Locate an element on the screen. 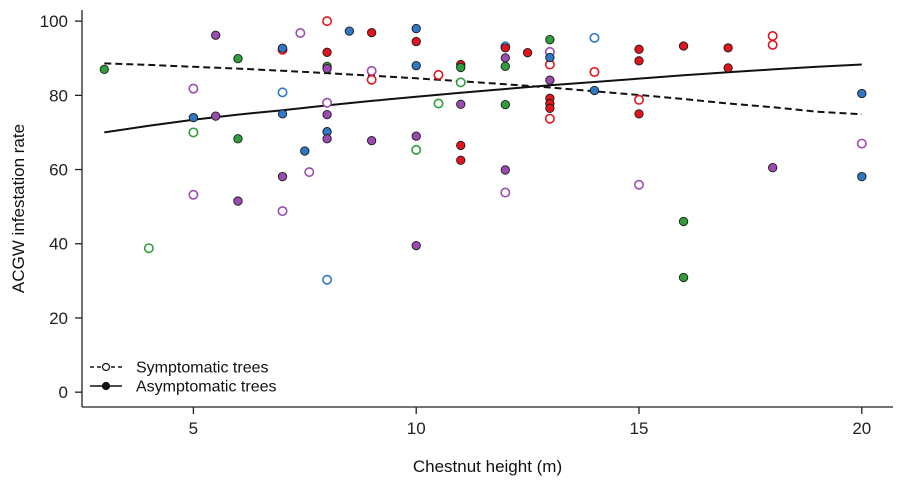 The image size is (905, 481). legend-filled-marker is located at coordinates (106, 386).